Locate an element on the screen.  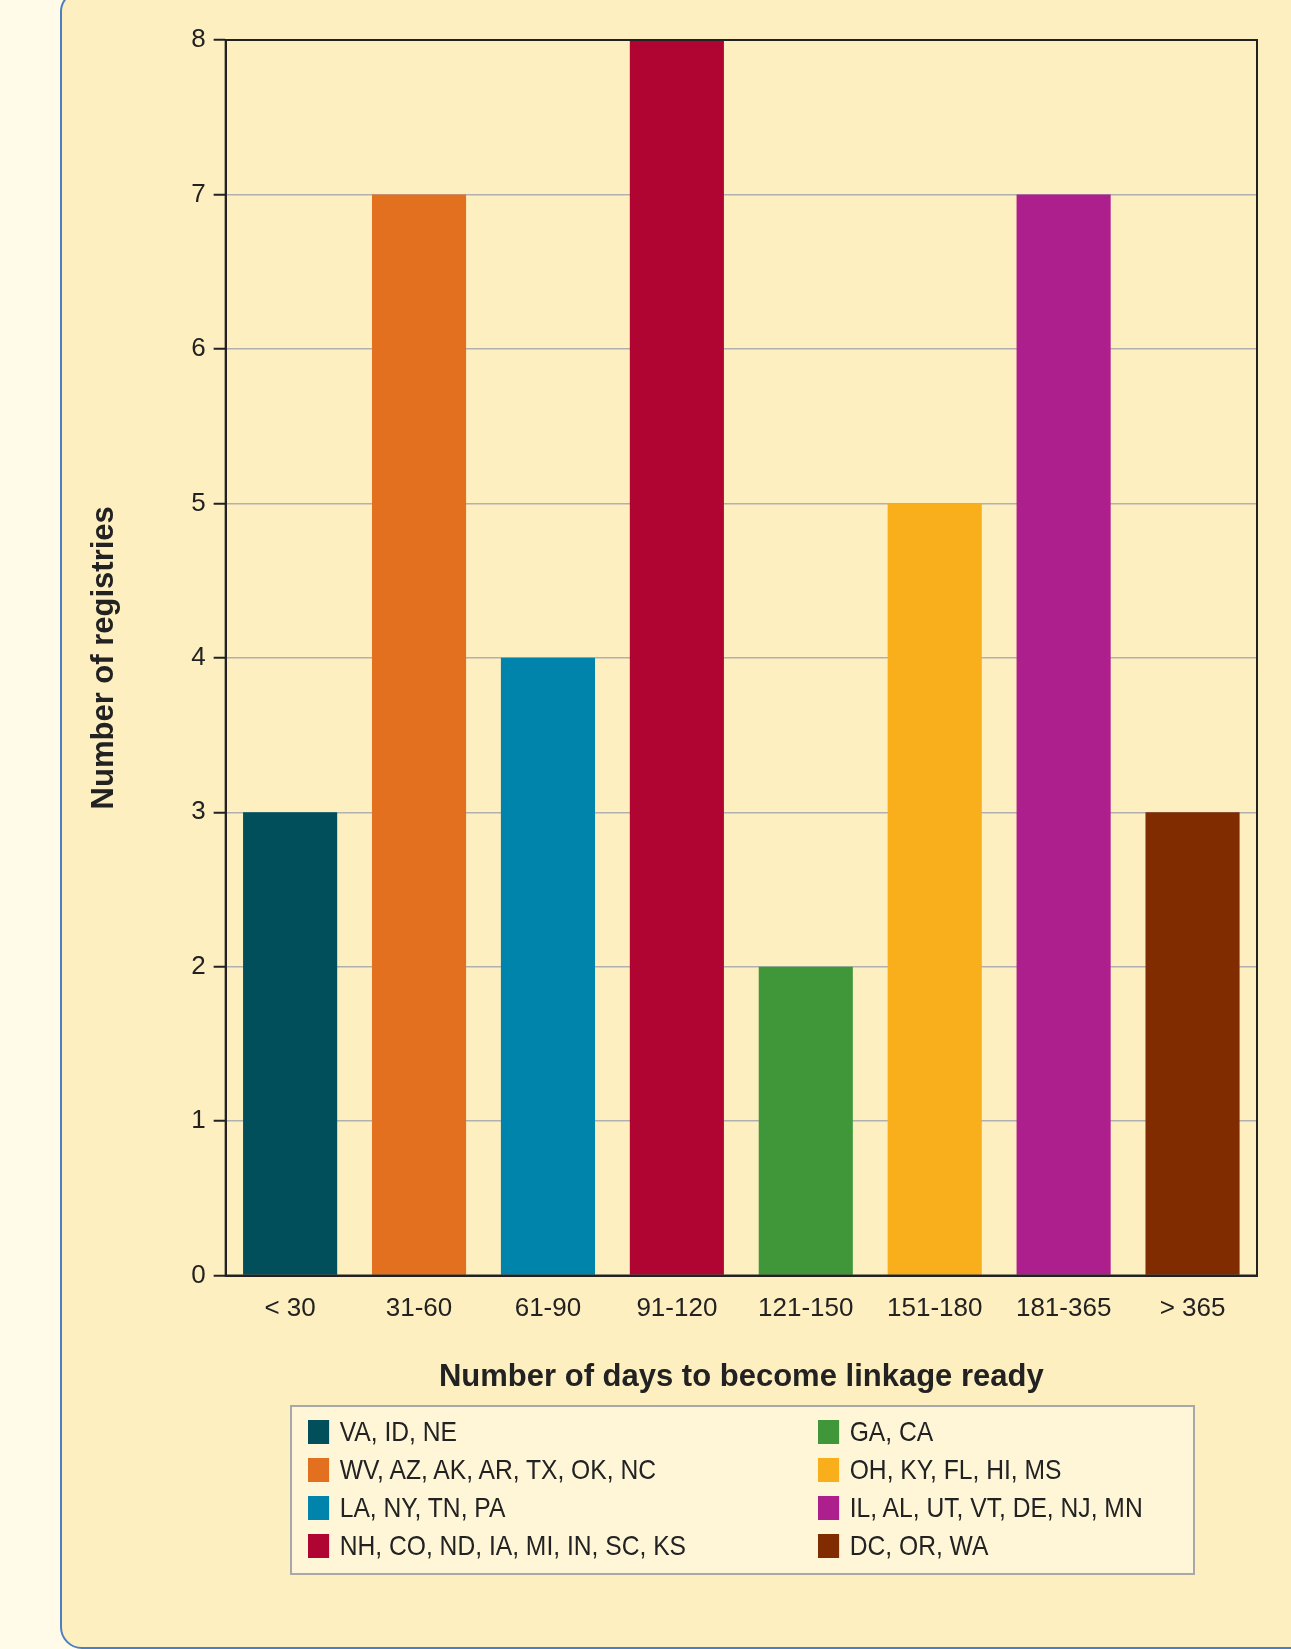
x-tick-label: 151-180 is located at coordinates (935, 1307).